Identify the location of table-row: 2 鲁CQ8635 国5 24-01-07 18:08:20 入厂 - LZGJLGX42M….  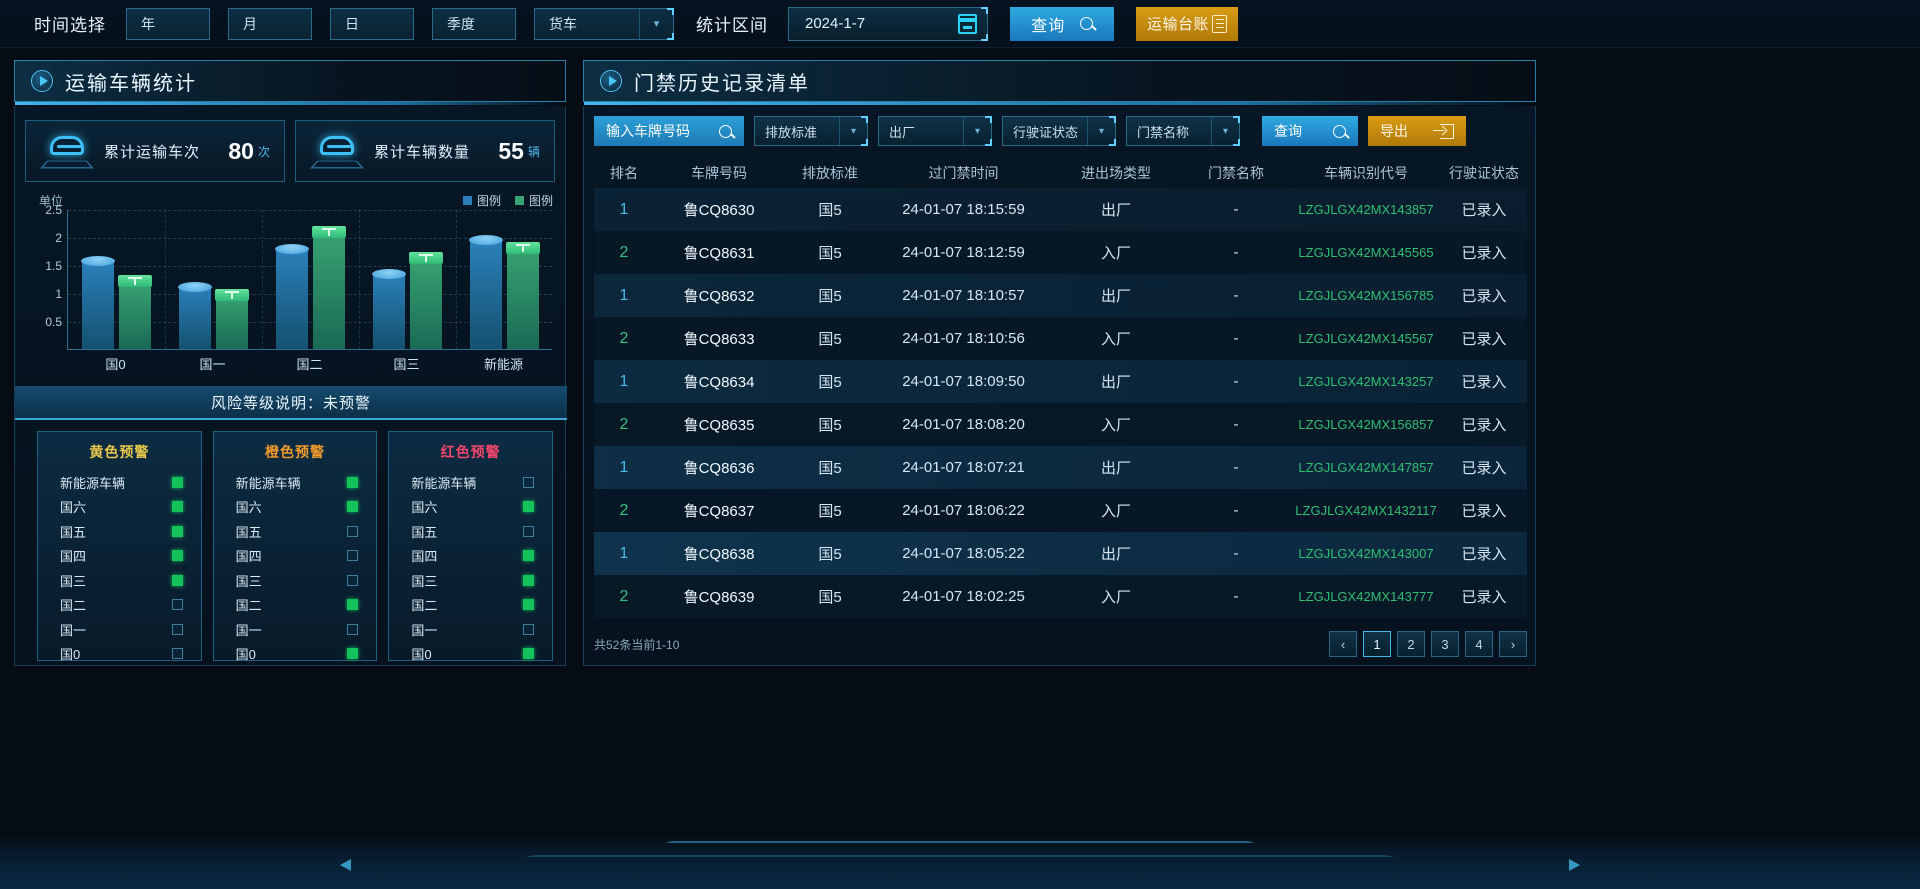
(1060, 424).